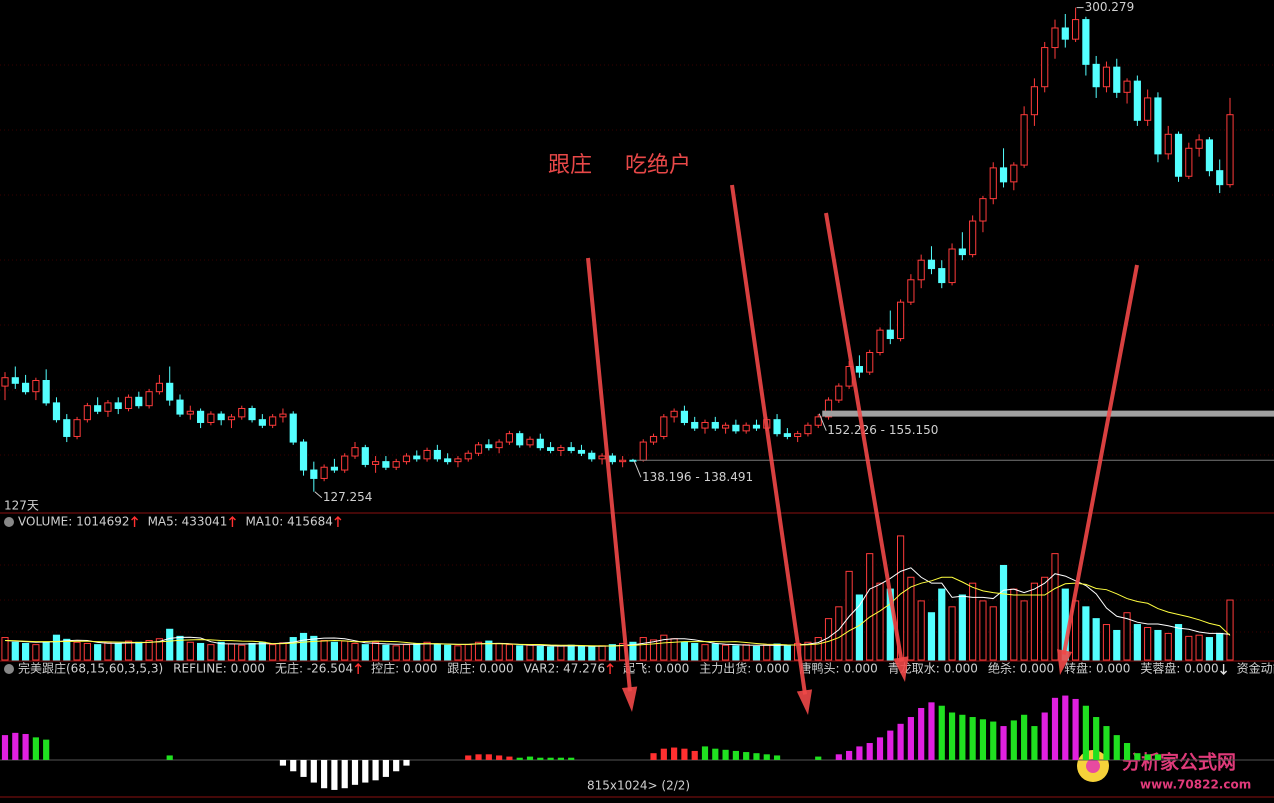 The width and height of the screenshot is (1274, 803). I want to click on legend-entry: 转盘: 0.000, so click(1097, 668).